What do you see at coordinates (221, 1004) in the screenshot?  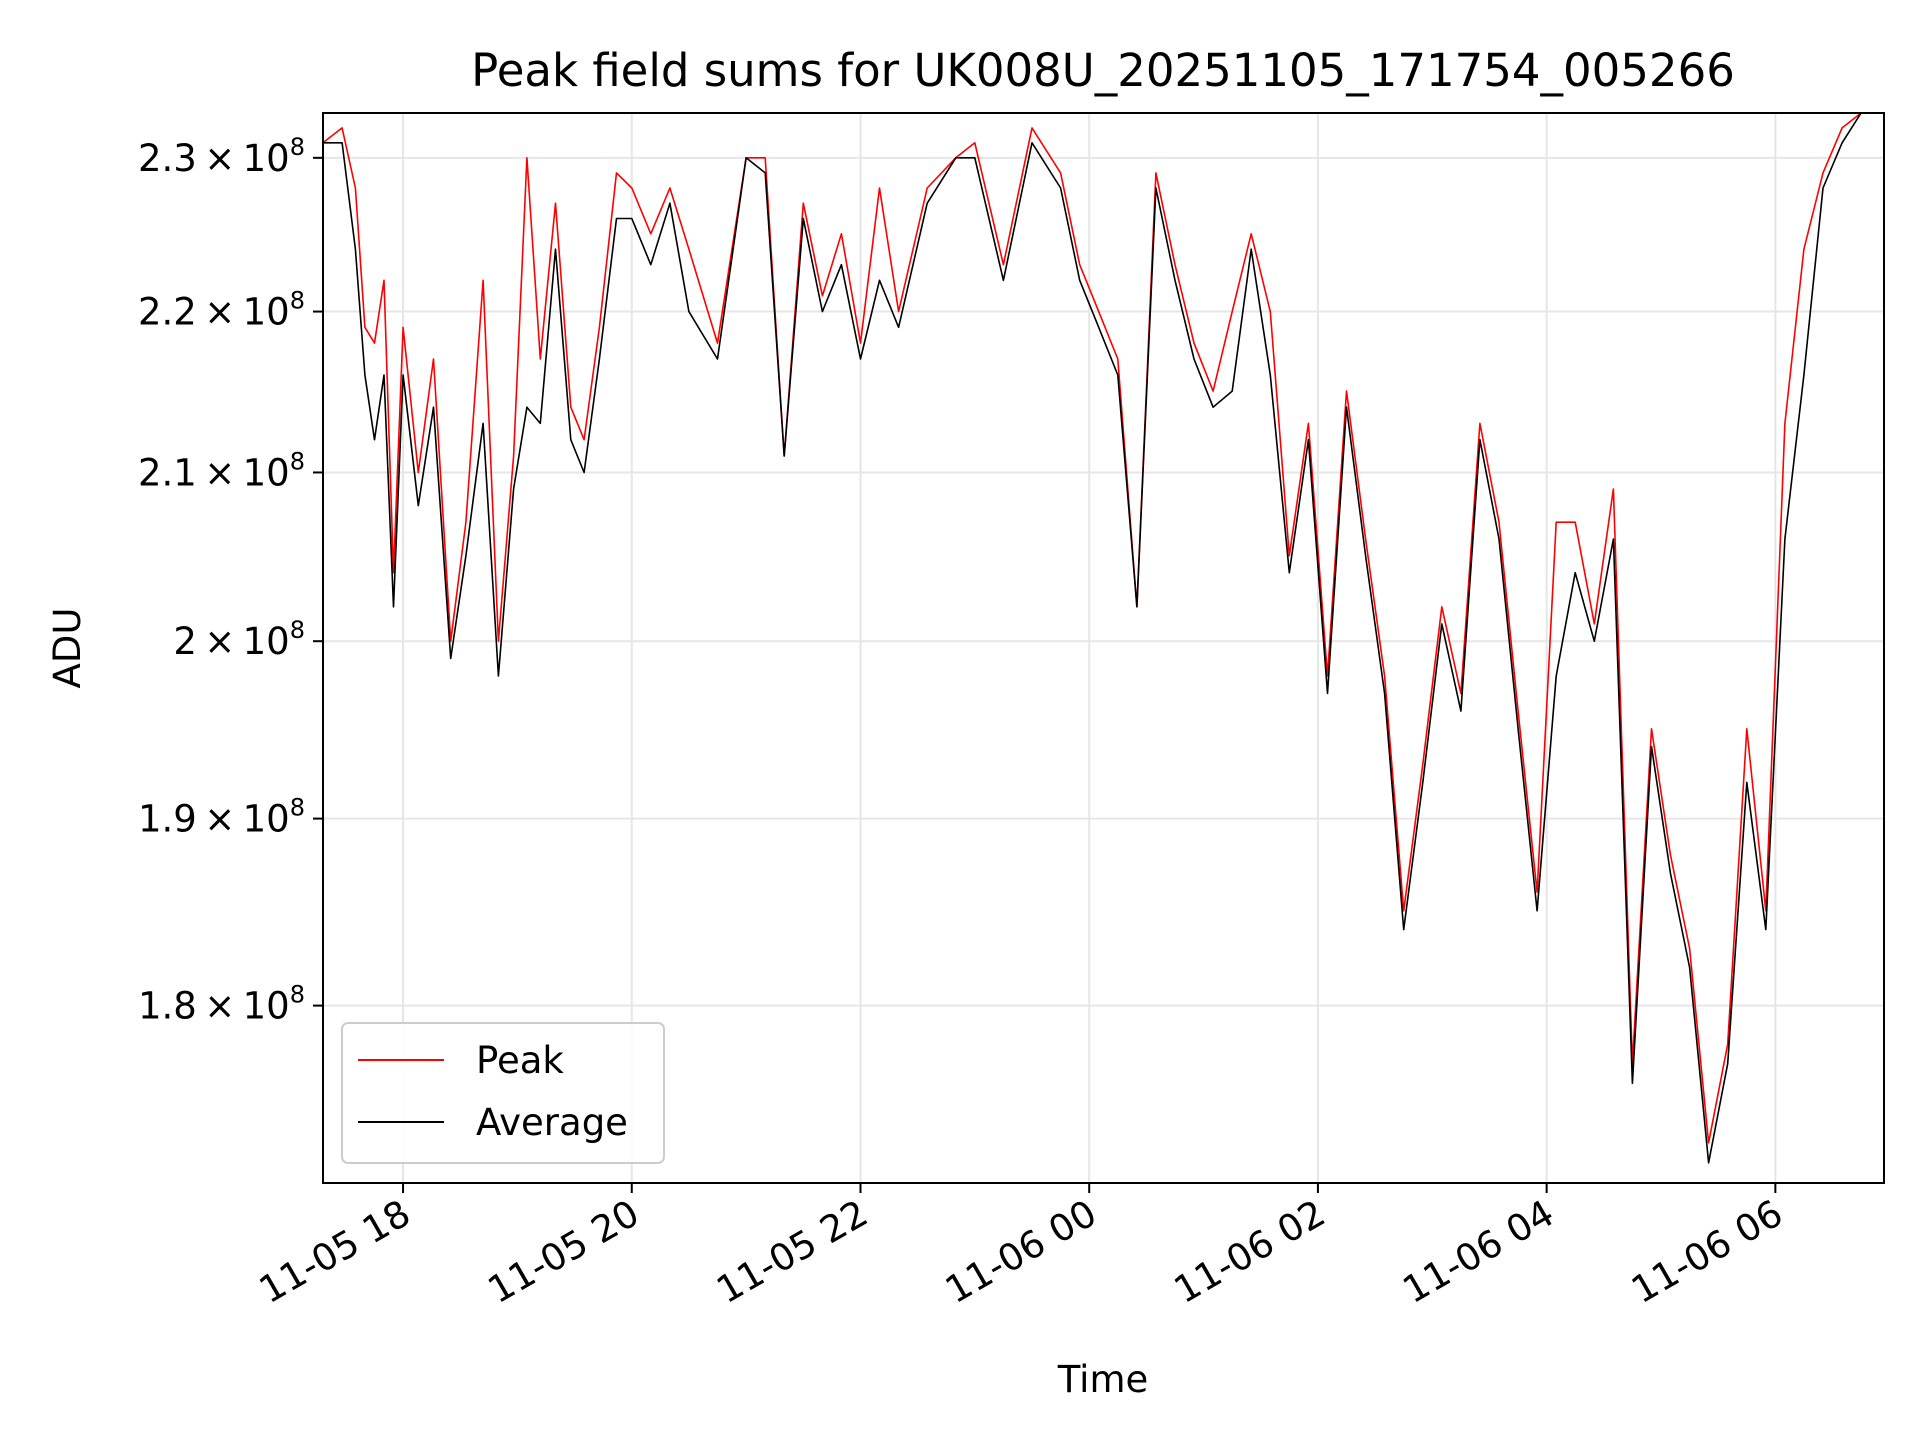 I see `y-tick-label: 1.8 × 108` at bounding box center [221, 1004].